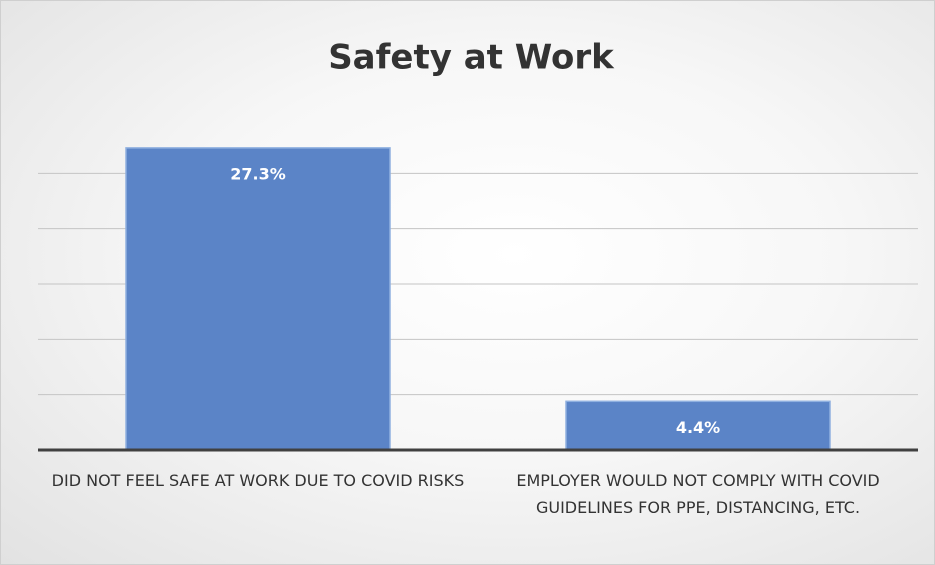  I want to click on data-label: 27.3%, so click(258, 173).